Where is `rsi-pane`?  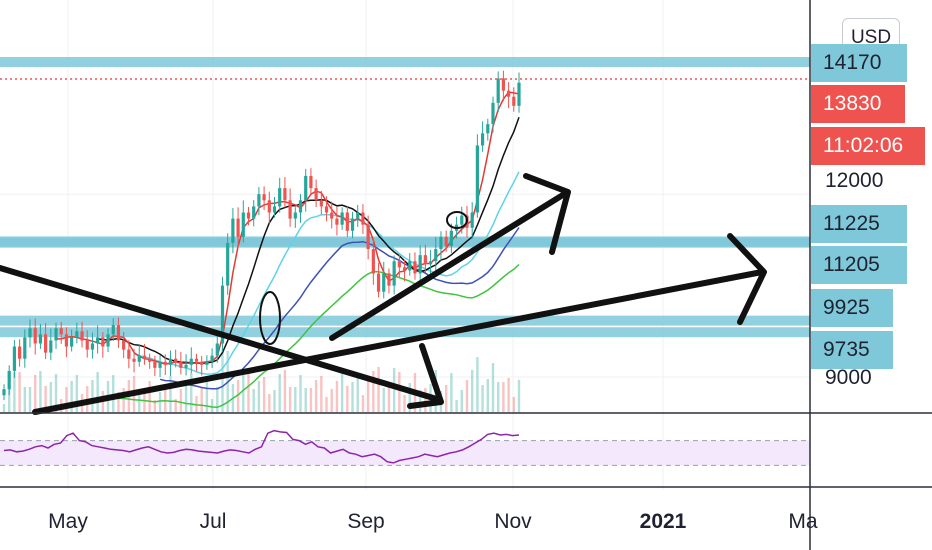
rsi-pane is located at coordinates (405, 447).